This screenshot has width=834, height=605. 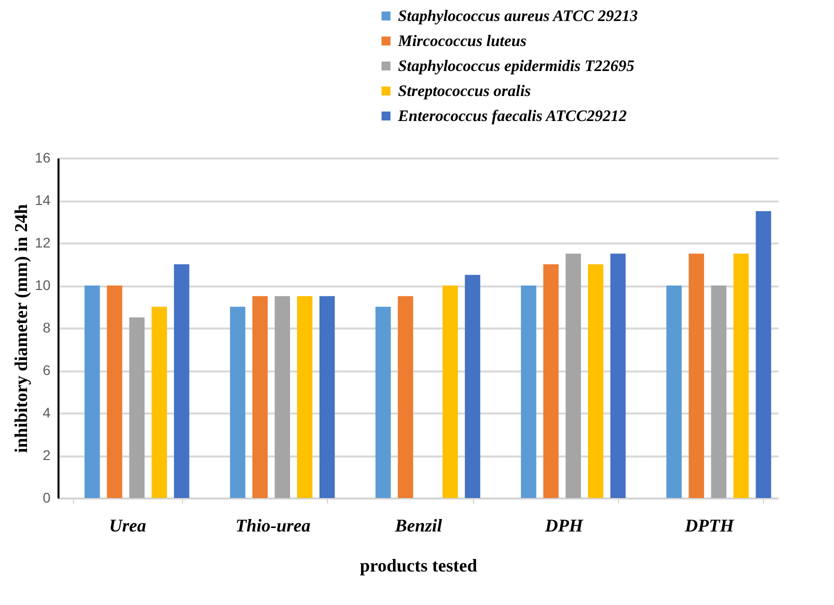 I want to click on x-tick-label: Thio-urea, so click(x=273, y=526).